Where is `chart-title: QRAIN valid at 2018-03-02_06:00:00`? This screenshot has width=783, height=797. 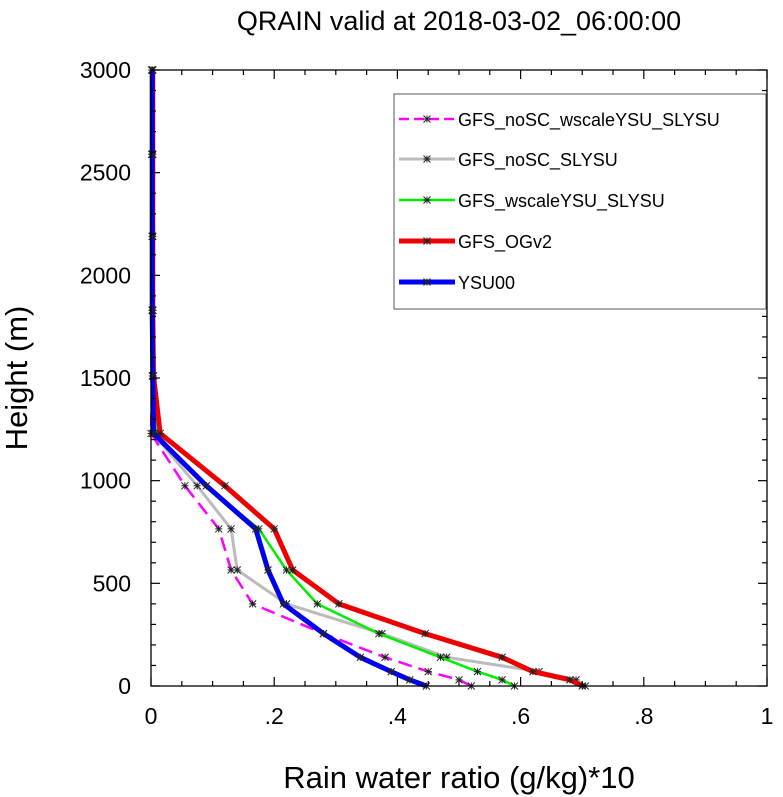
chart-title: QRAIN valid at 2018-03-02_06:00:00 is located at coordinates (459, 21).